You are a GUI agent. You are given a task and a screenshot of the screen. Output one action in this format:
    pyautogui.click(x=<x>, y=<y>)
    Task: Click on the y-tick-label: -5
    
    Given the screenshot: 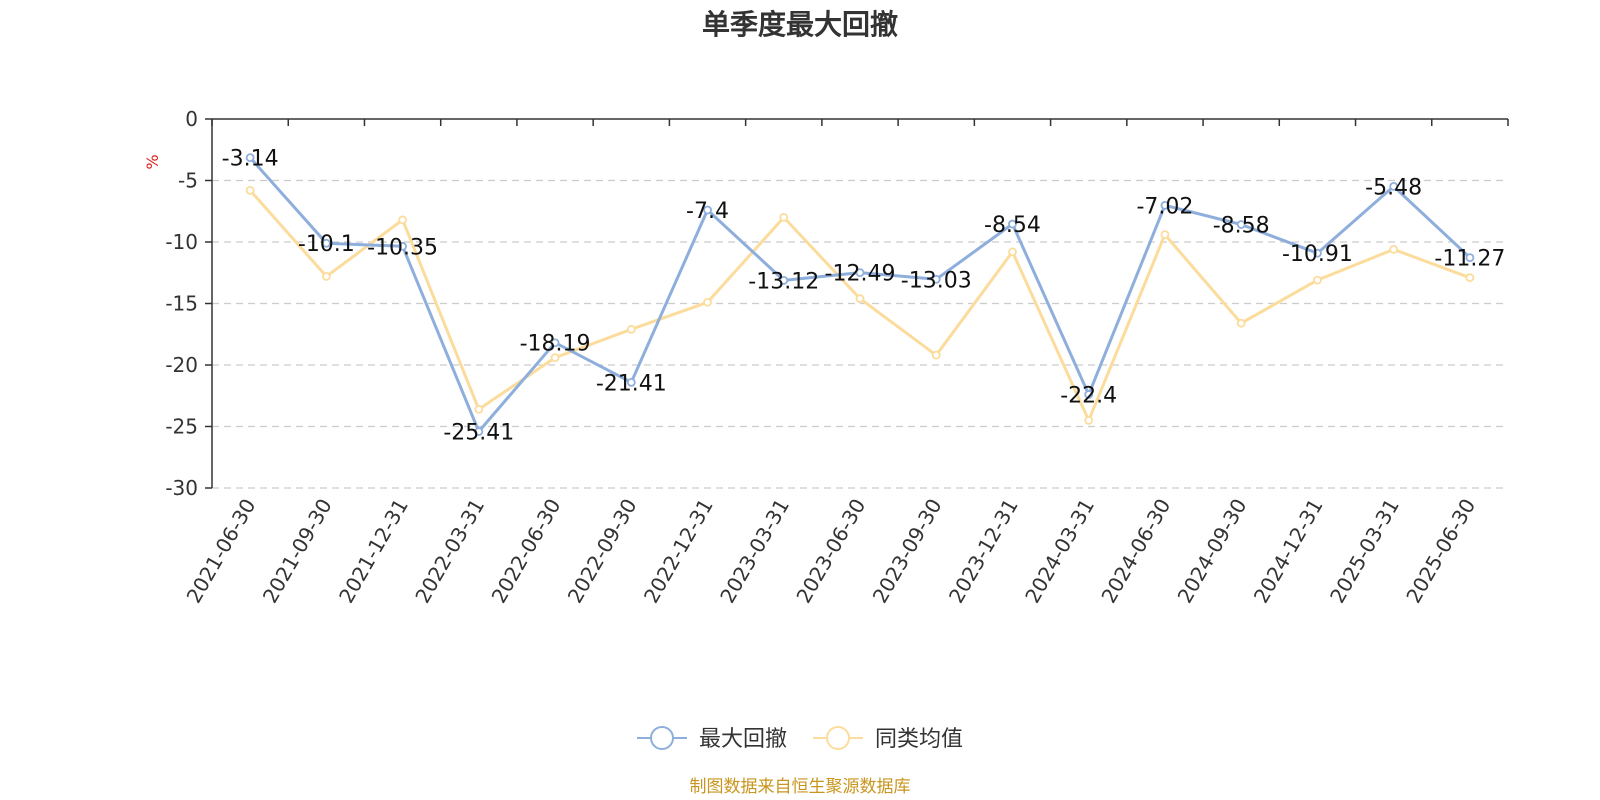 What is the action you would take?
    pyautogui.click(x=188, y=181)
    